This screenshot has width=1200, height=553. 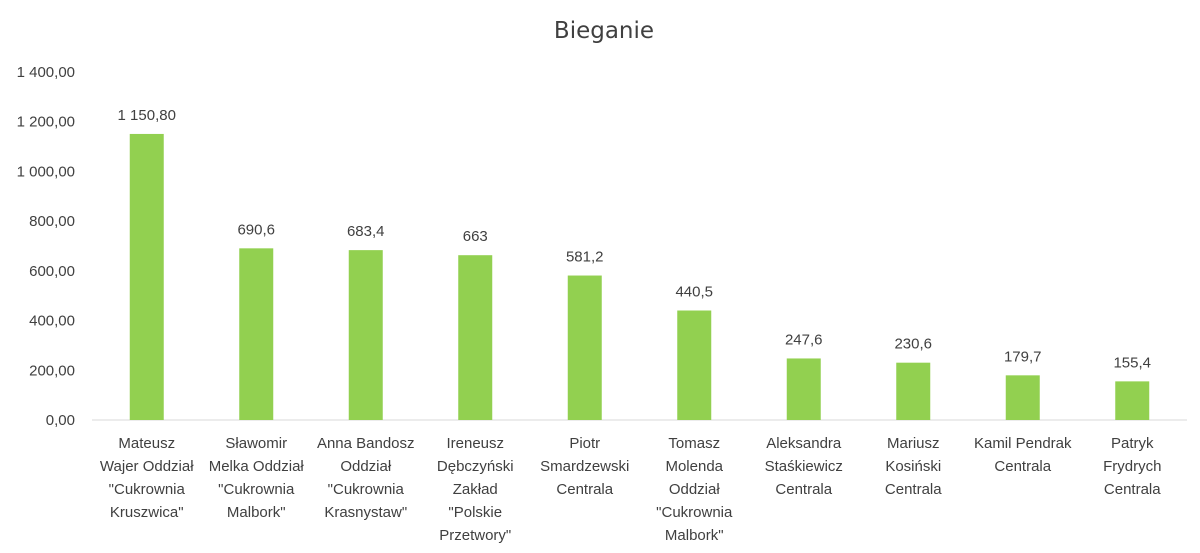 What do you see at coordinates (46, 171) in the screenshot?
I see `y-tick-label: 1 000,00` at bounding box center [46, 171].